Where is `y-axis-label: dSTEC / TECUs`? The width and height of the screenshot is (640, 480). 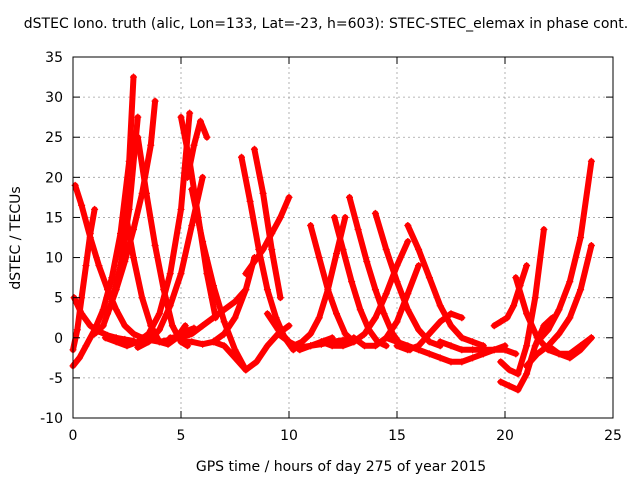
y-axis-label: dSTEC / TECUs is located at coordinates (16, 237).